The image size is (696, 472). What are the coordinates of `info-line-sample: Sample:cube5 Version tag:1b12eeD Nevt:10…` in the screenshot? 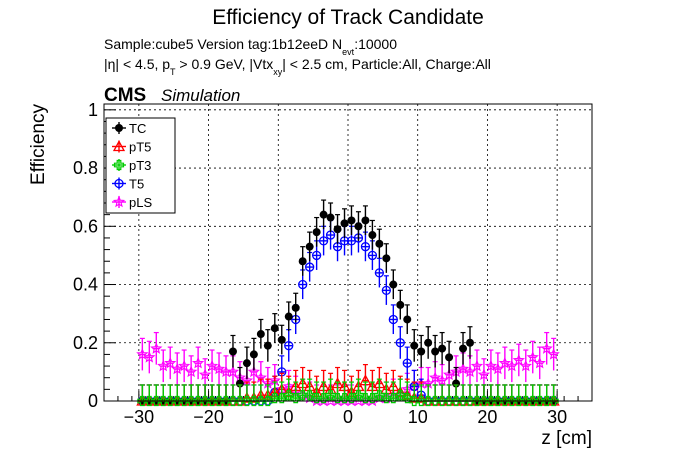 It's located at (250, 46).